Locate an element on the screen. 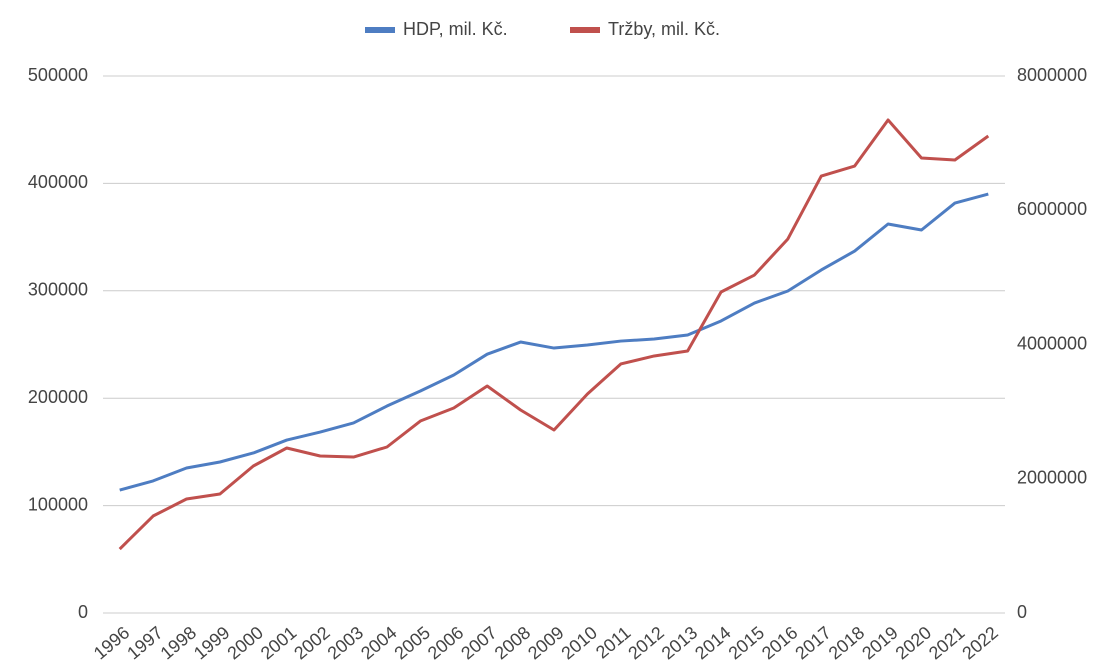 Image resolution: width=1111 pixels, height=671 pixels. x-tick-label: 2020 is located at coordinates (914, 642).